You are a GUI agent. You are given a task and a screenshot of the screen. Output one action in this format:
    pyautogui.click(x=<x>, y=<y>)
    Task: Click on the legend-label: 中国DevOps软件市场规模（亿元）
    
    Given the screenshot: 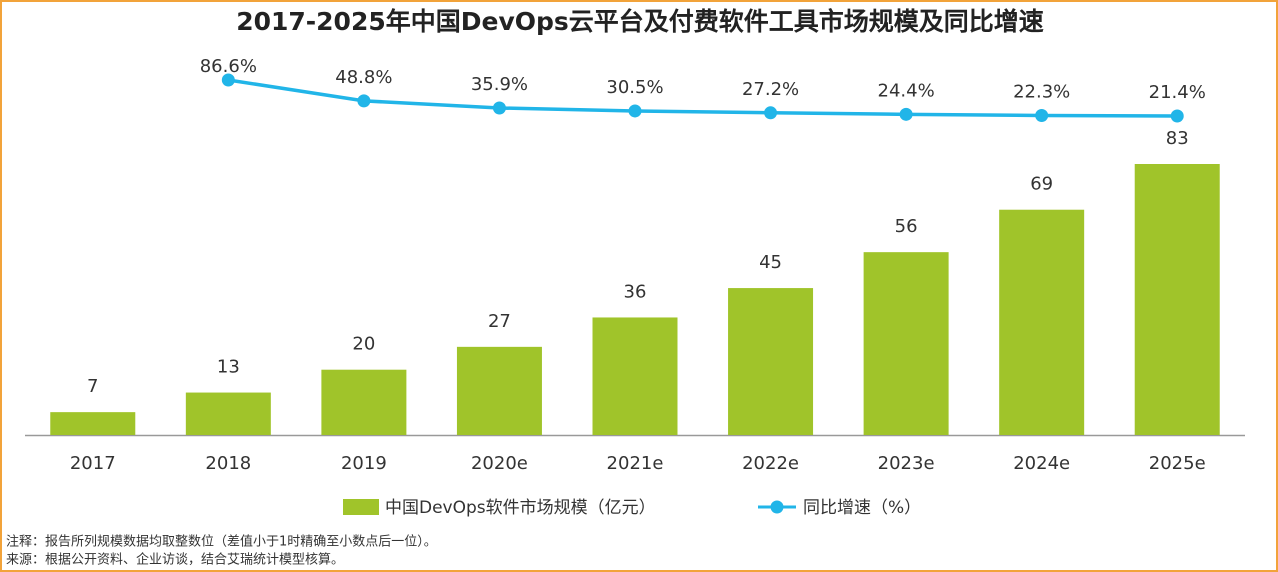 What is the action you would take?
    pyautogui.click(x=520, y=508)
    